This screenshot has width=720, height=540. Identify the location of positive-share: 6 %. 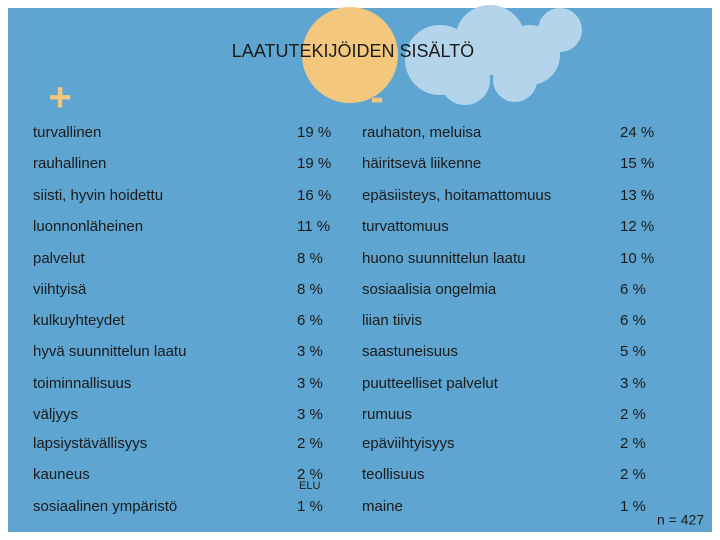
(310, 320).